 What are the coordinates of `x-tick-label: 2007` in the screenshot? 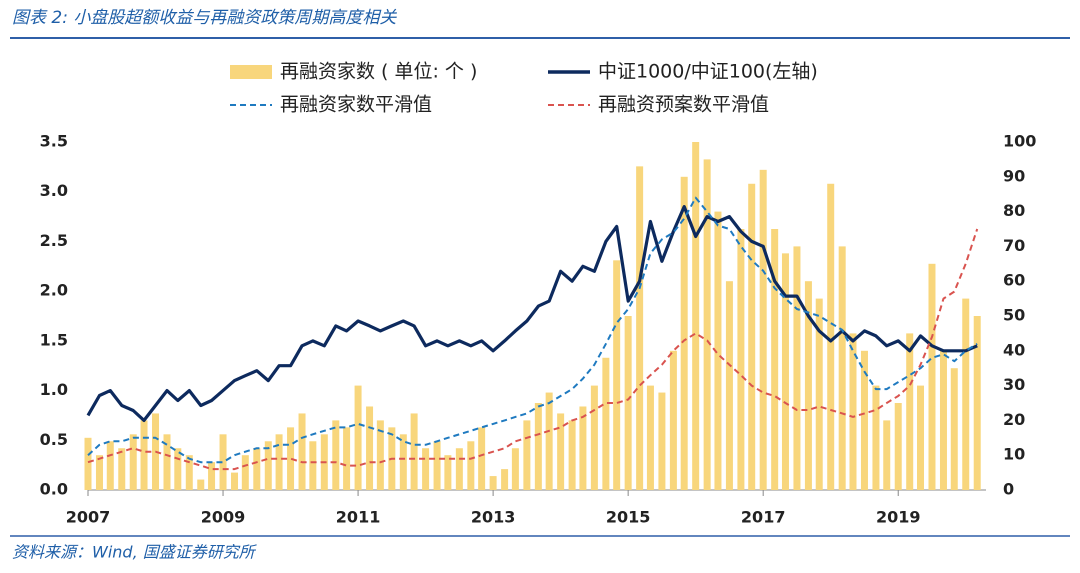 It's located at (88, 517).